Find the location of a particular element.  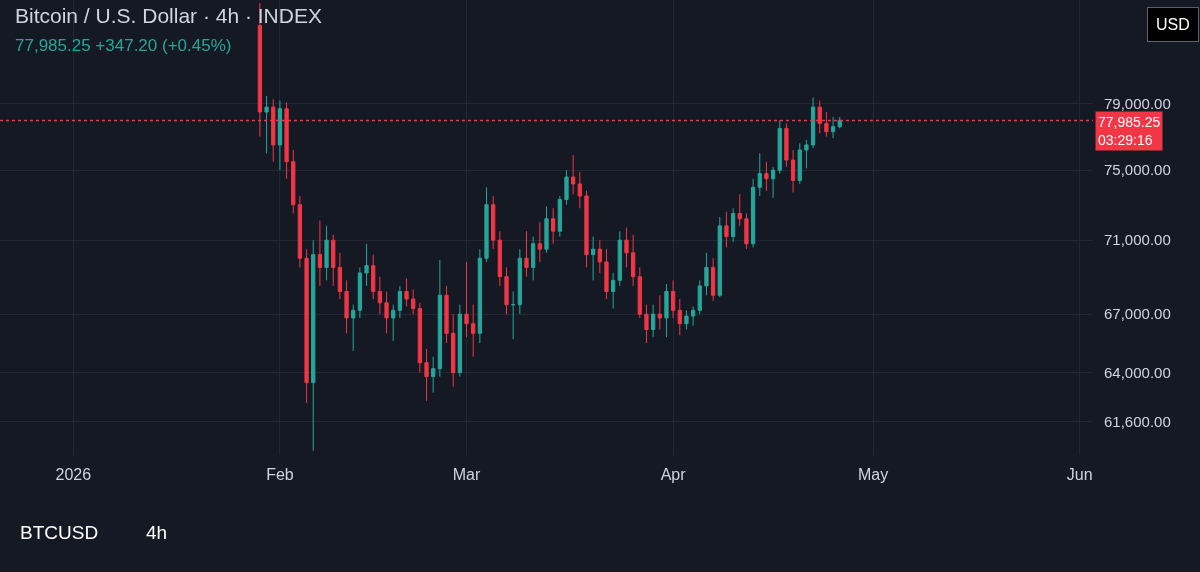

x-tick-label: May is located at coordinates (873, 474).